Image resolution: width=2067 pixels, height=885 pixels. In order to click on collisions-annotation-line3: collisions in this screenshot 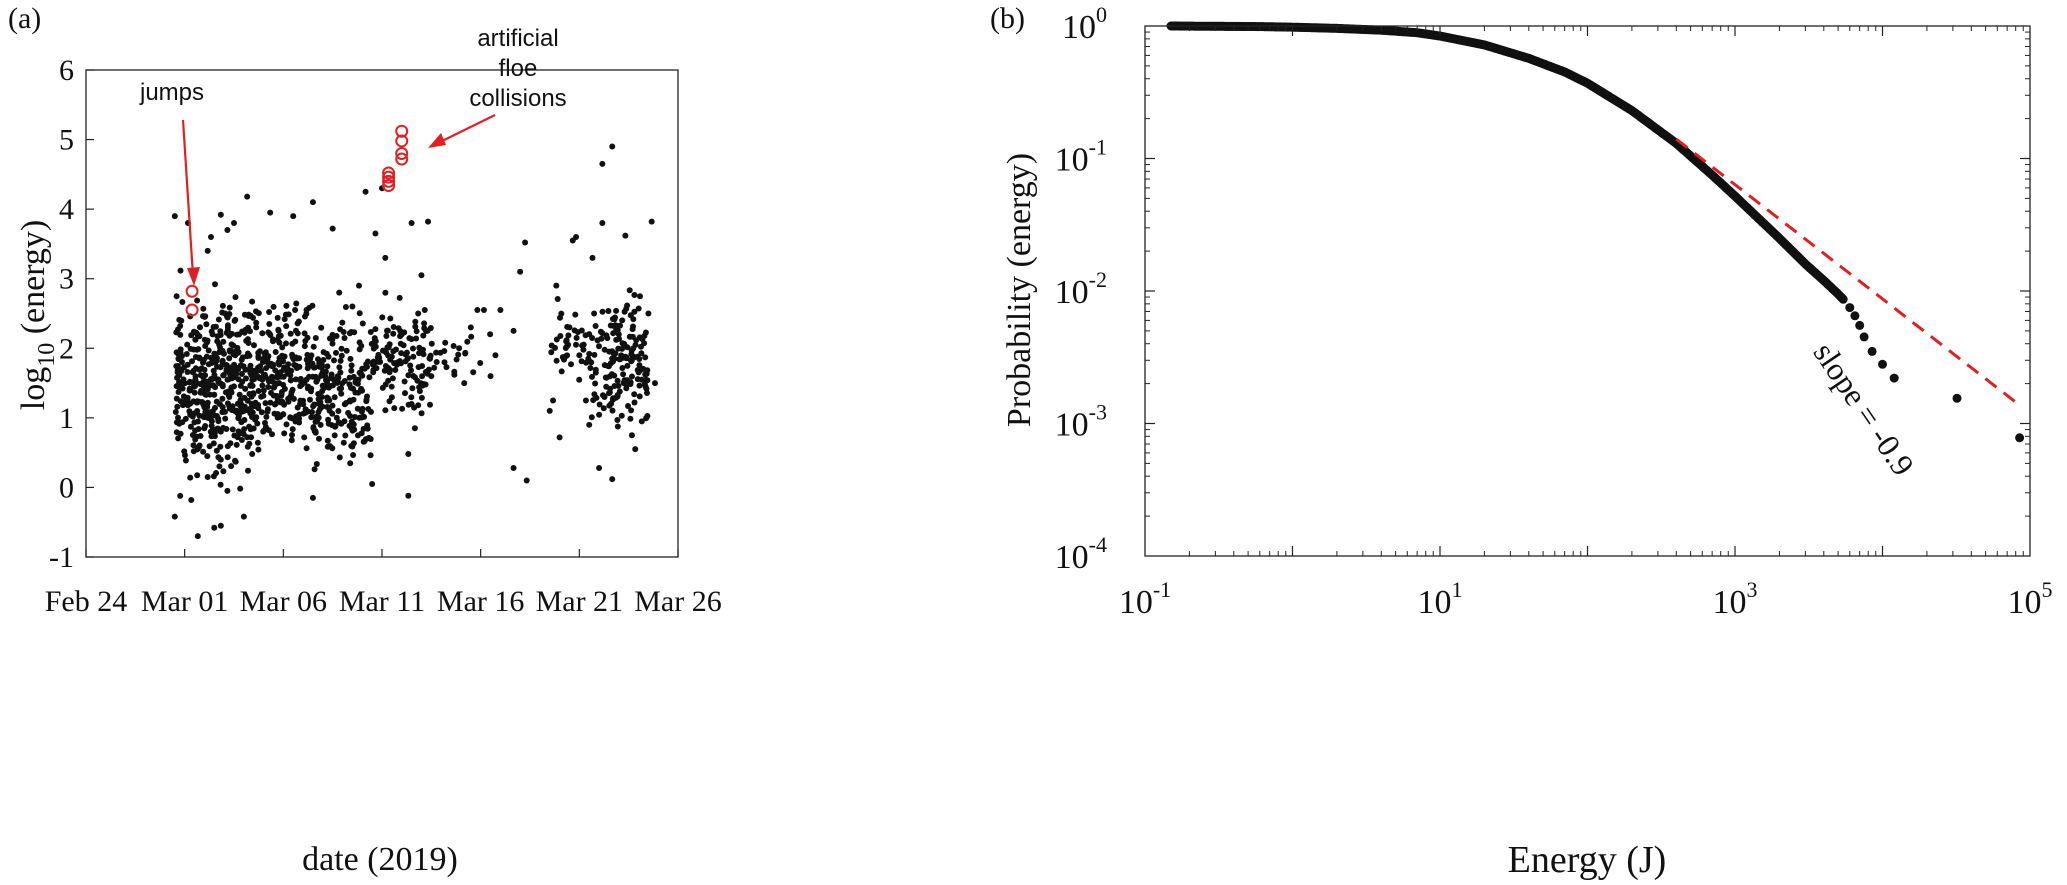, I will do `click(517, 98)`.